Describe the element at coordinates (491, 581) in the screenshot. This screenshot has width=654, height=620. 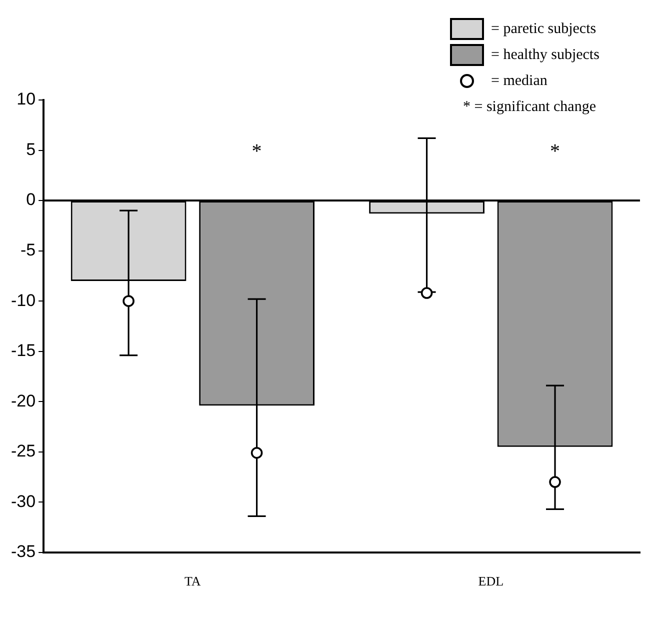
I see `x-tick-label: EDL` at that location.